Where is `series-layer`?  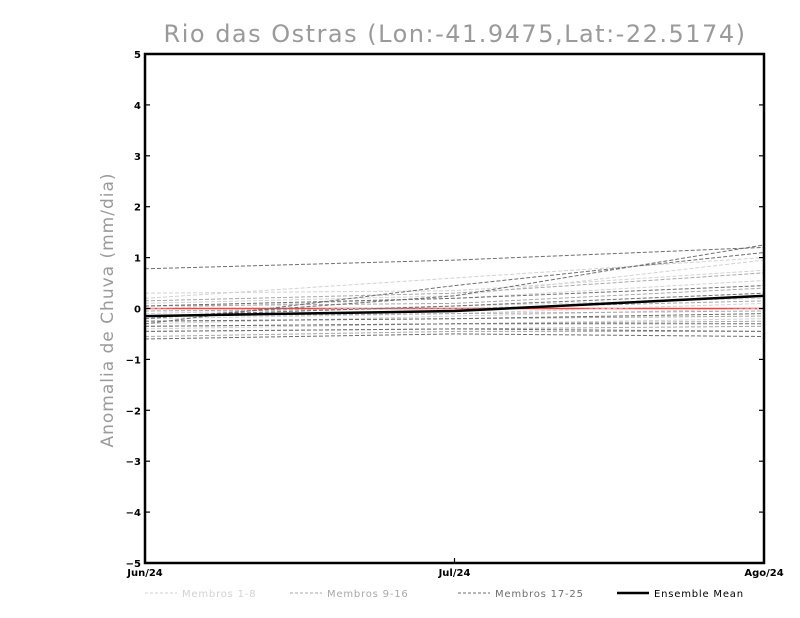
series-layer is located at coordinates (454, 292).